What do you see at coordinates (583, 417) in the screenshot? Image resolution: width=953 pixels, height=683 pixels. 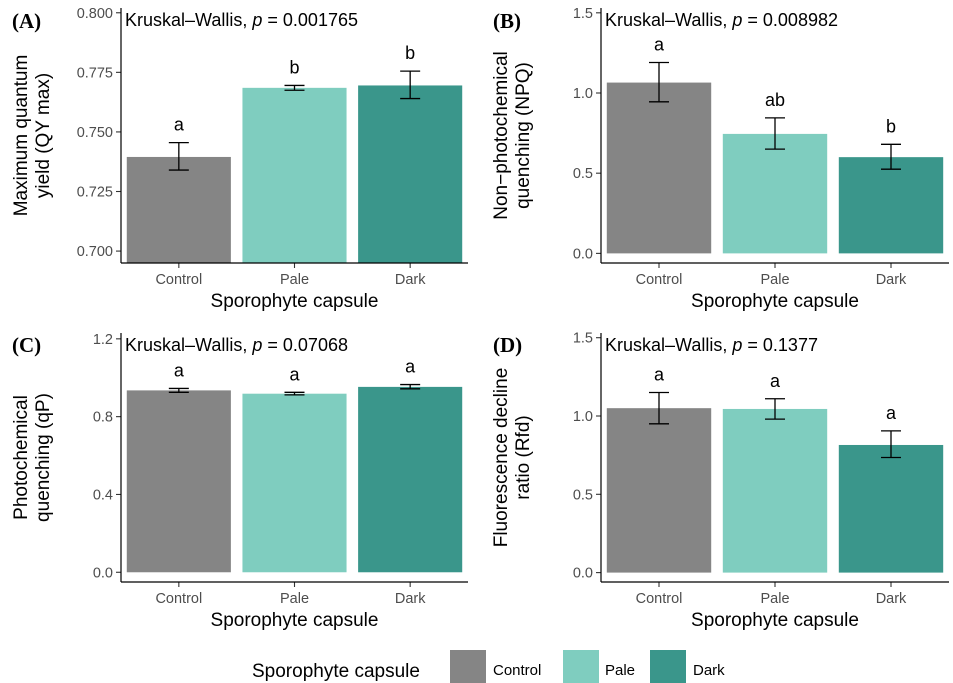 I see `panel-d-ytick-label-2: 1.0` at bounding box center [583, 417].